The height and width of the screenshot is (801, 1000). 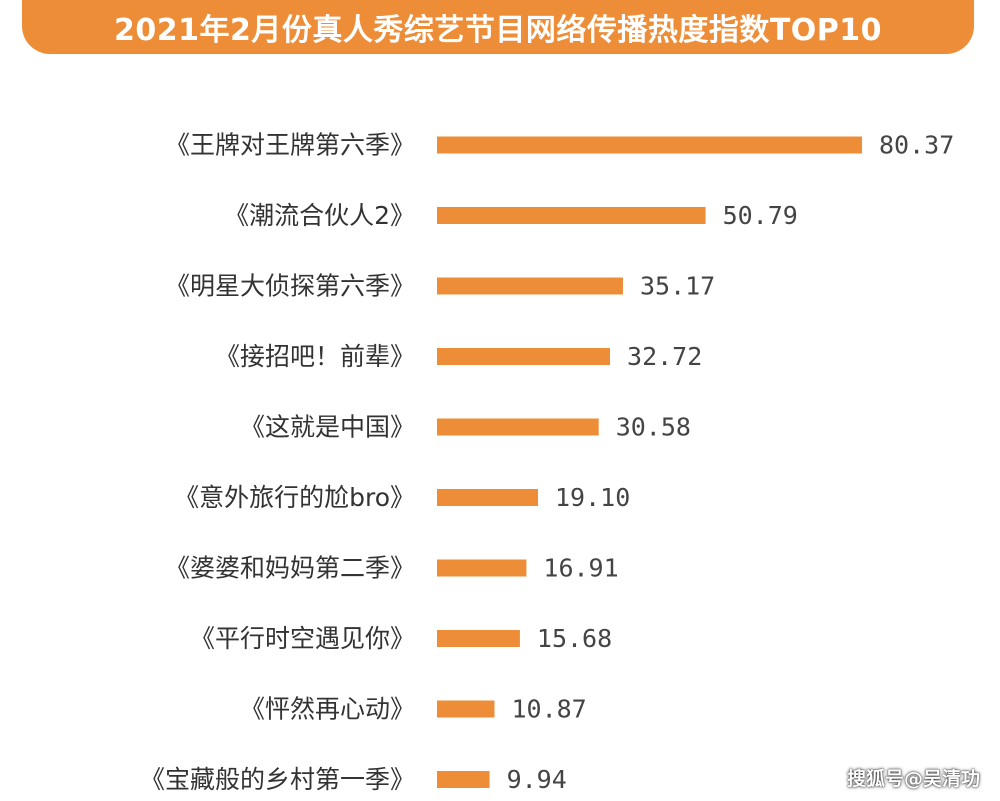 I want to click on title-banner: 2021年2月份真人秀综艺节目网络传播热度指数TOP10, so click(x=498, y=27).